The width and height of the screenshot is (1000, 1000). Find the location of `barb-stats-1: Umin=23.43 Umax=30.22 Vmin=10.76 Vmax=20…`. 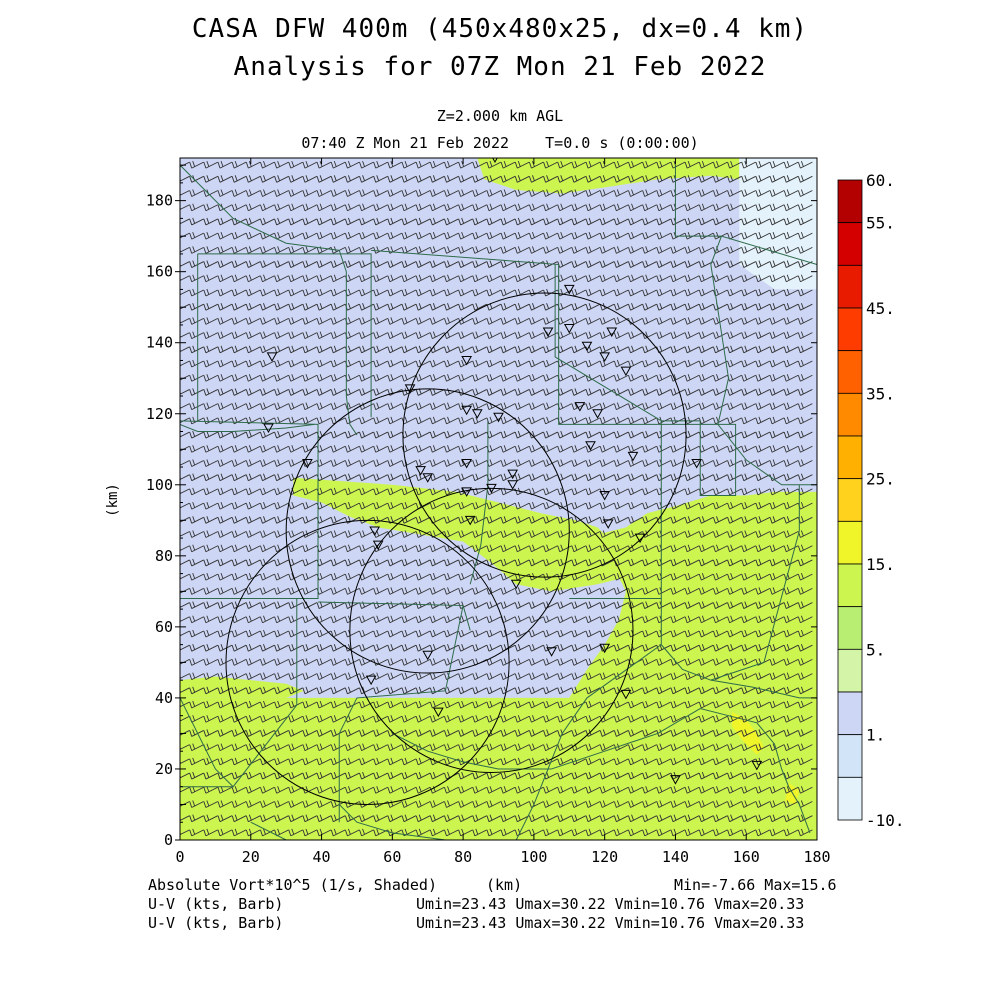

barb-stats-1: Umin=23.43 Umax=30.22 Vmin=10.76 Vmax=20… is located at coordinates (610, 904).